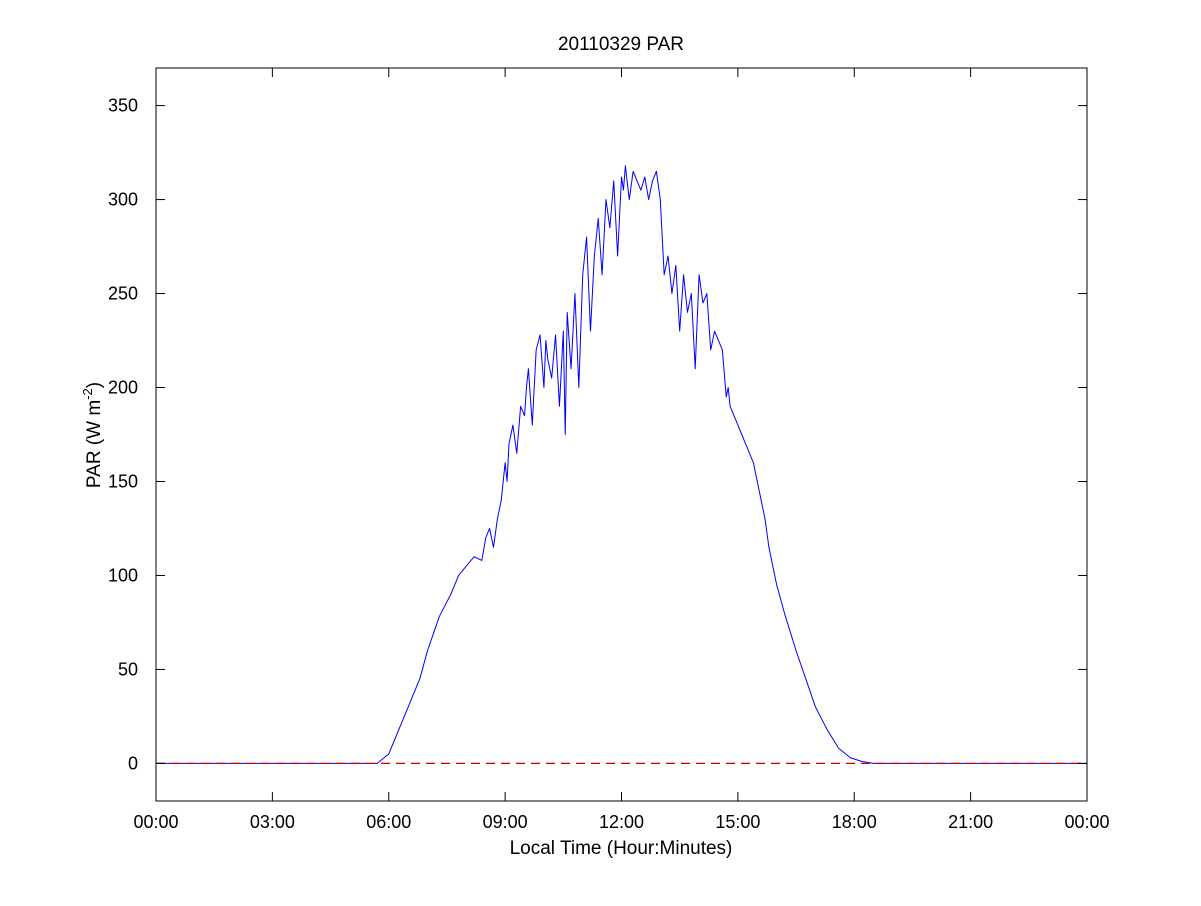 This screenshot has height=906, width=1201. Describe the element at coordinates (128, 669) in the screenshot. I see `y-tick-label: 50` at that location.